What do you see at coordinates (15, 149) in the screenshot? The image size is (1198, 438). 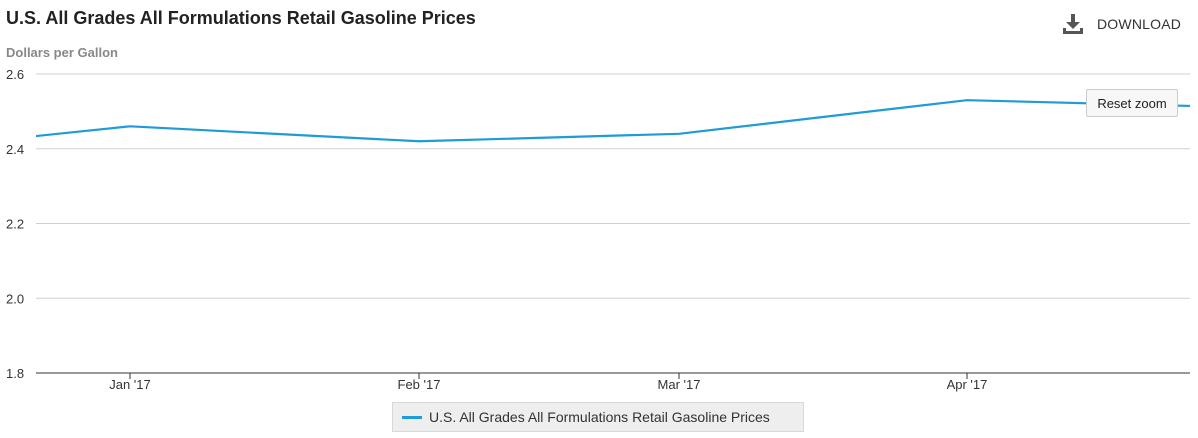 I see `y-tick-label: 2.4` at bounding box center [15, 149].